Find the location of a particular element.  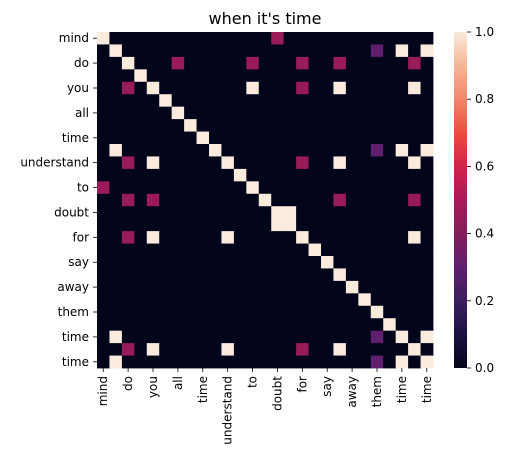

row-tick-label: doubt is located at coordinates (71, 212).